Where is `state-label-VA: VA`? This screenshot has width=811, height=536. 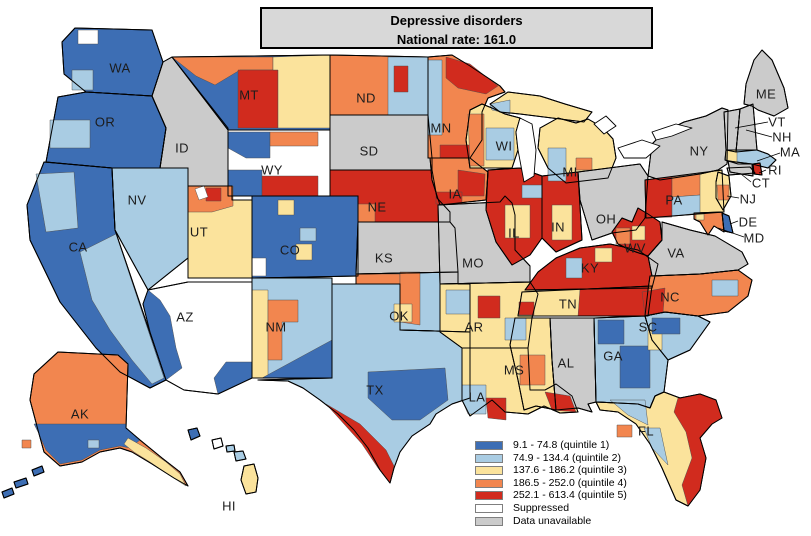 state-label-VA: VA is located at coordinates (675, 253).